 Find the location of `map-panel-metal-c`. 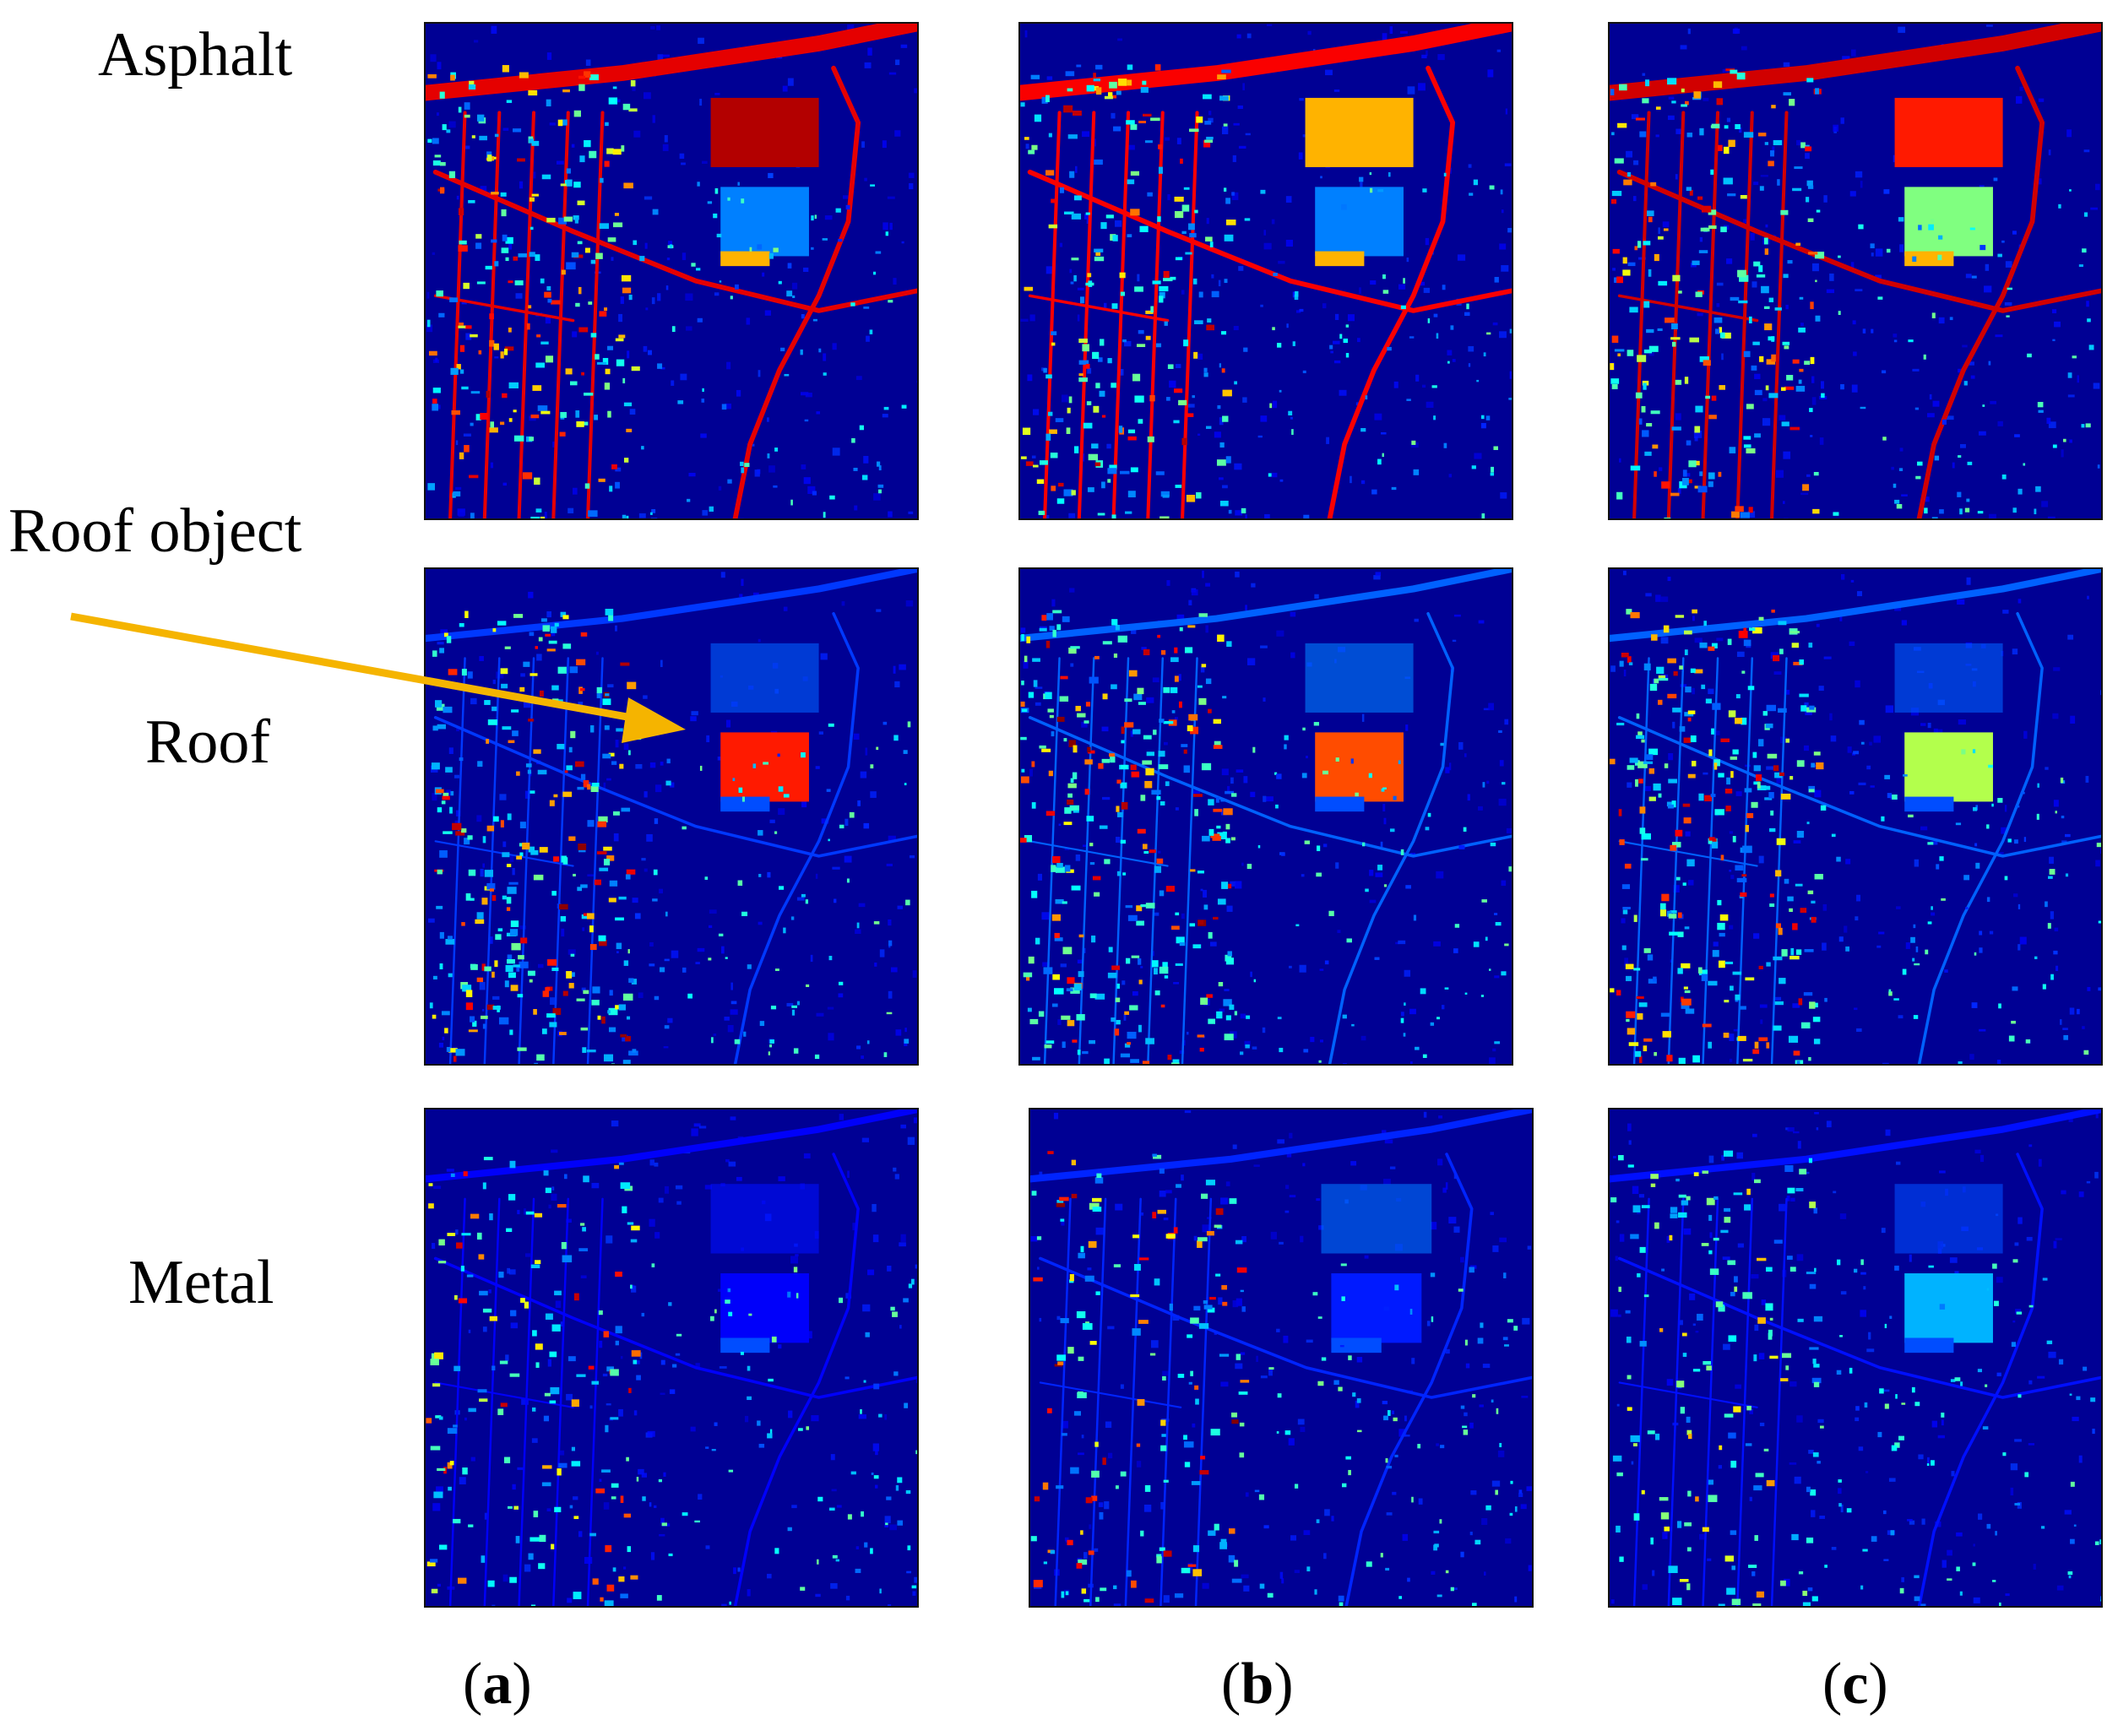

map-panel-metal-c is located at coordinates (1855, 1358).